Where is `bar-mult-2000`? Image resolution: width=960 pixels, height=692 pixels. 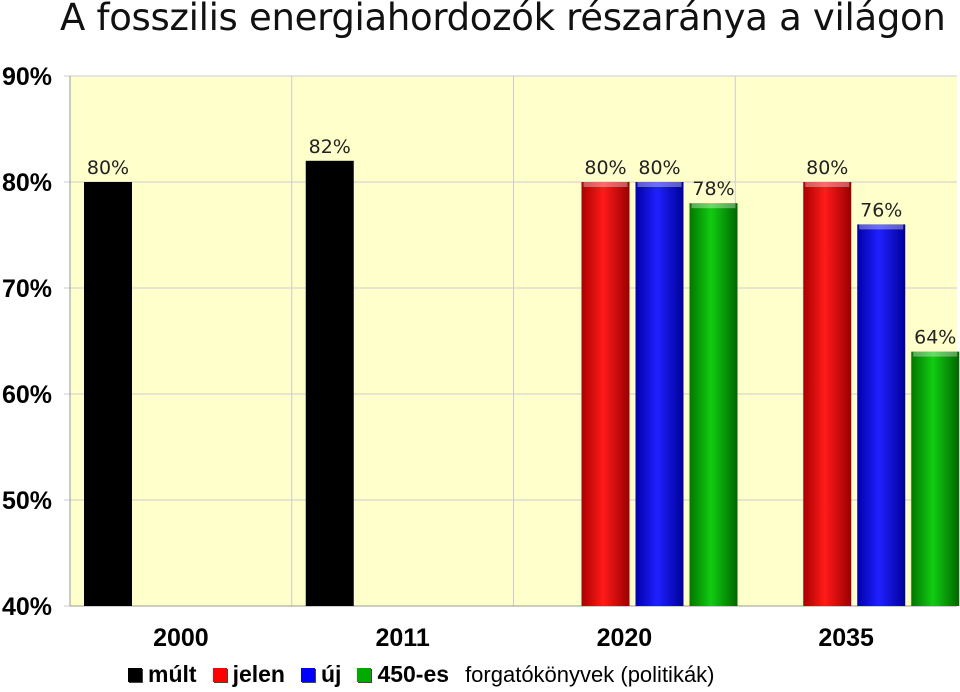
bar-mult-2000 is located at coordinates (108, 394).